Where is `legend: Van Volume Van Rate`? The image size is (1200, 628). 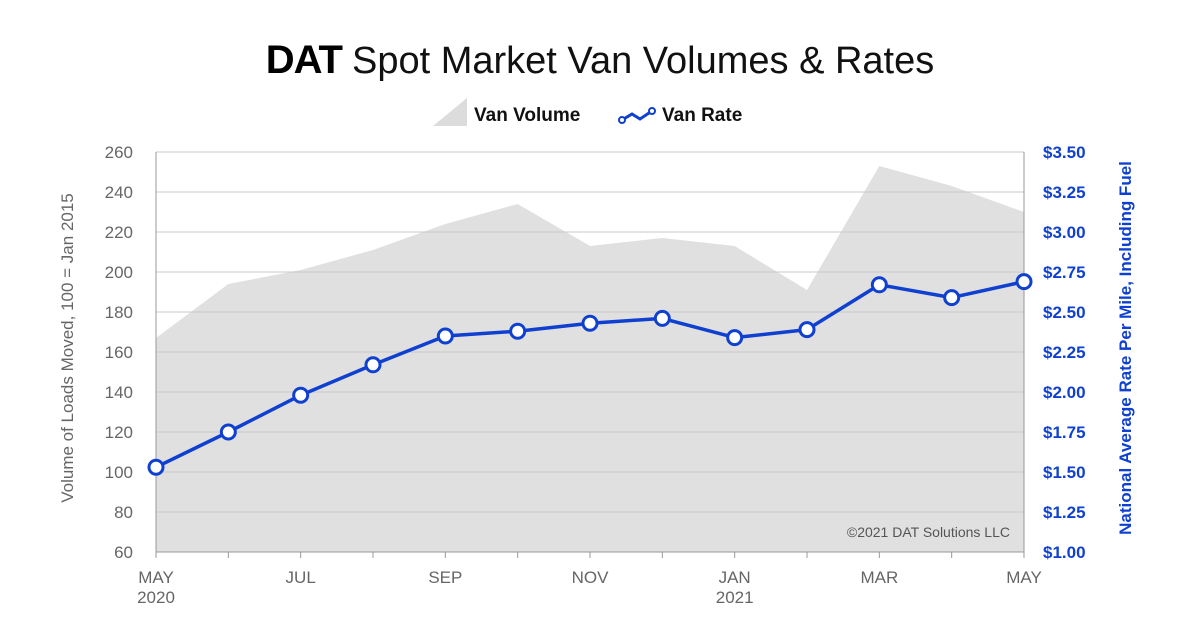 legend: Van Volume Van Rate is located at coordinates (587, 112).